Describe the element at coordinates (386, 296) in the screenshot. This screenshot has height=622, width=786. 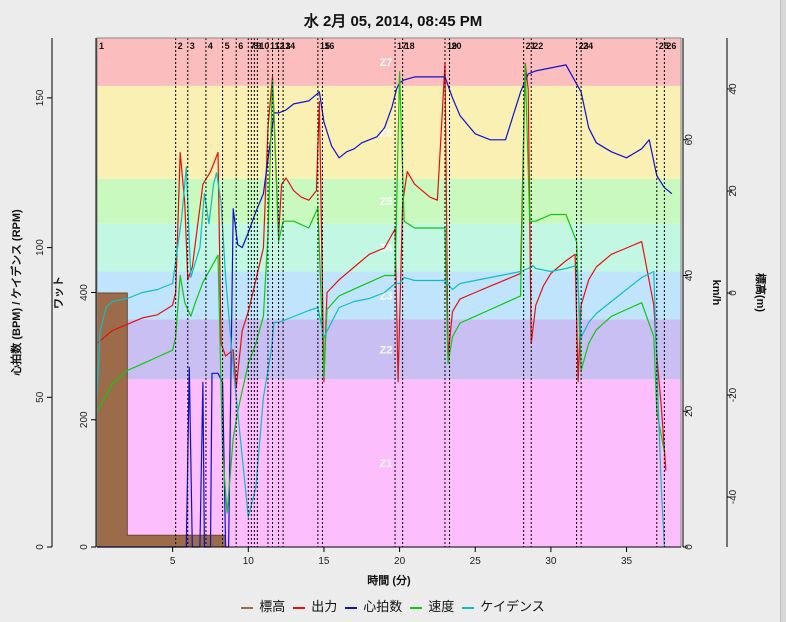
I see `hr-zone-label: Z3` at that location.